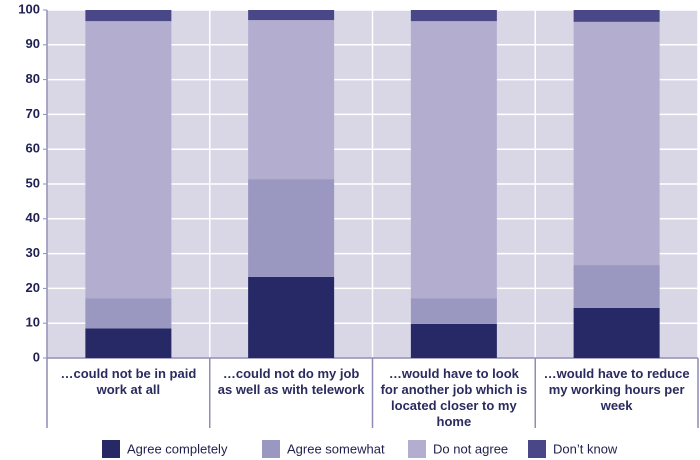 This screenshot has width=700, height=460. Describe the element at coordinates (33, 148) in the screenshot. I see `y-tick-label: 60` at that location.